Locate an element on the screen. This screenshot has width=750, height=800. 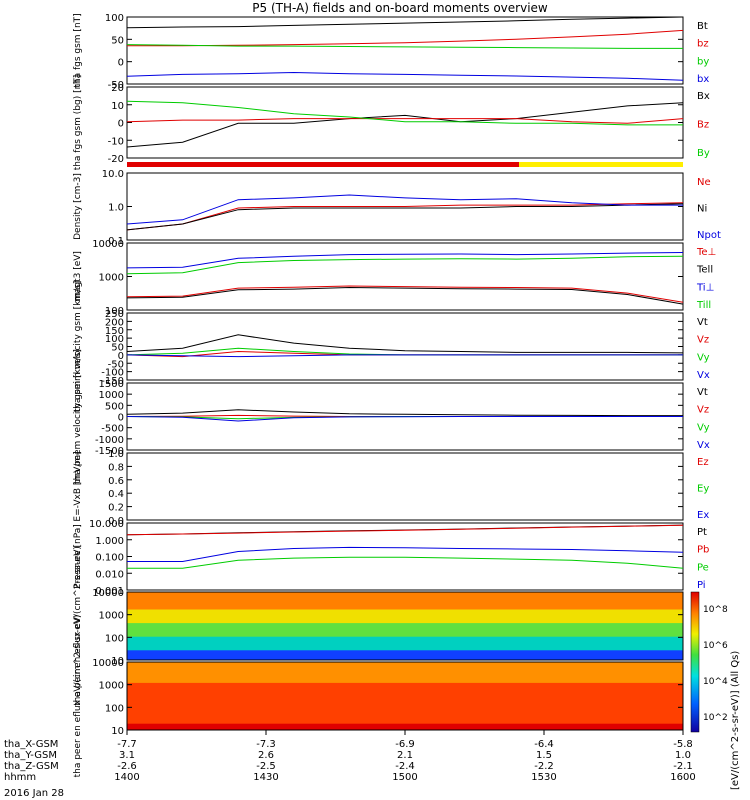
orbit-value: 1530 is located at coordinates (543, 777).